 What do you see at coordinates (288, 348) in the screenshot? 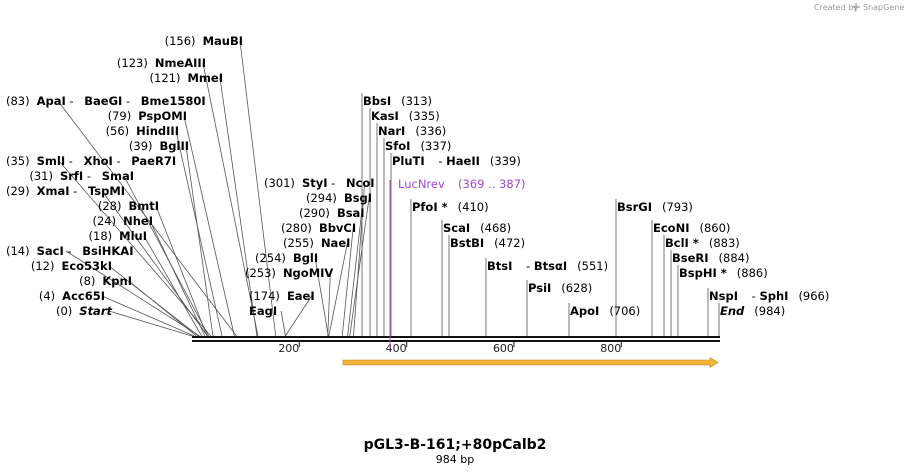
I see `ruler-tick-label: 200` at bounding box center [288, 348].